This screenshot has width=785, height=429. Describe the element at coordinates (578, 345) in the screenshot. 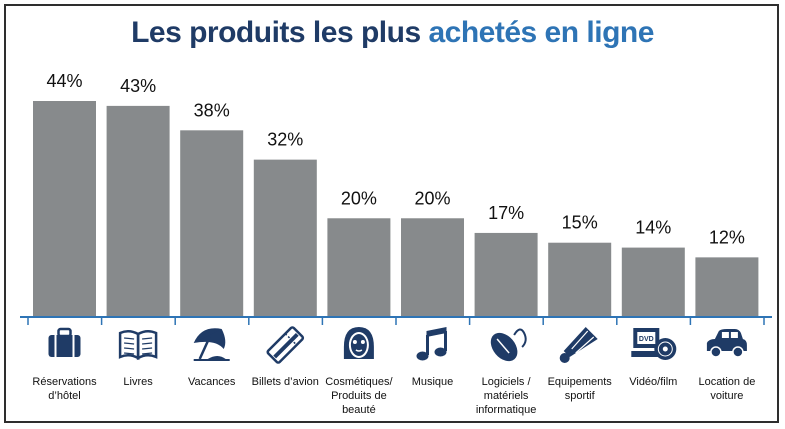

I see `shuttlecock-icon` at that location.